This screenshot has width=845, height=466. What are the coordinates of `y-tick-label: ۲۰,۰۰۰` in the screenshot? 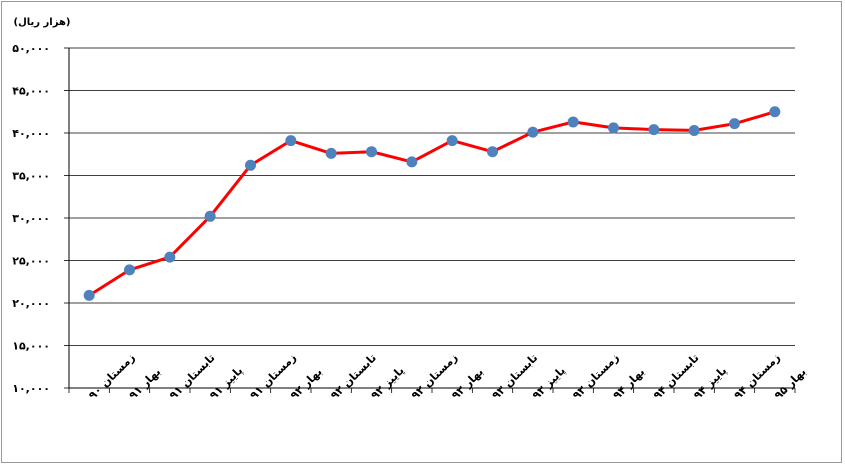 It's located at (31, 303).